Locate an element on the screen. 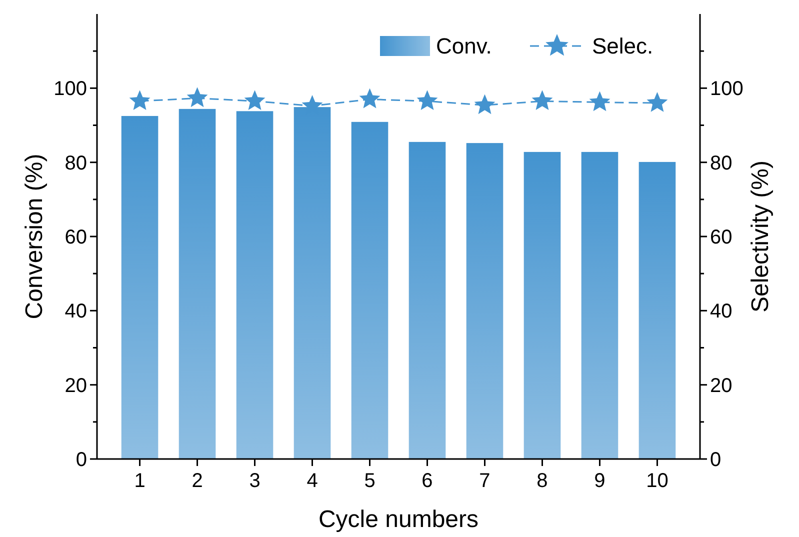 The width and height of the screenshot is (799, 537). y2-tick-label: 20 is located at coordinates (721, 385).